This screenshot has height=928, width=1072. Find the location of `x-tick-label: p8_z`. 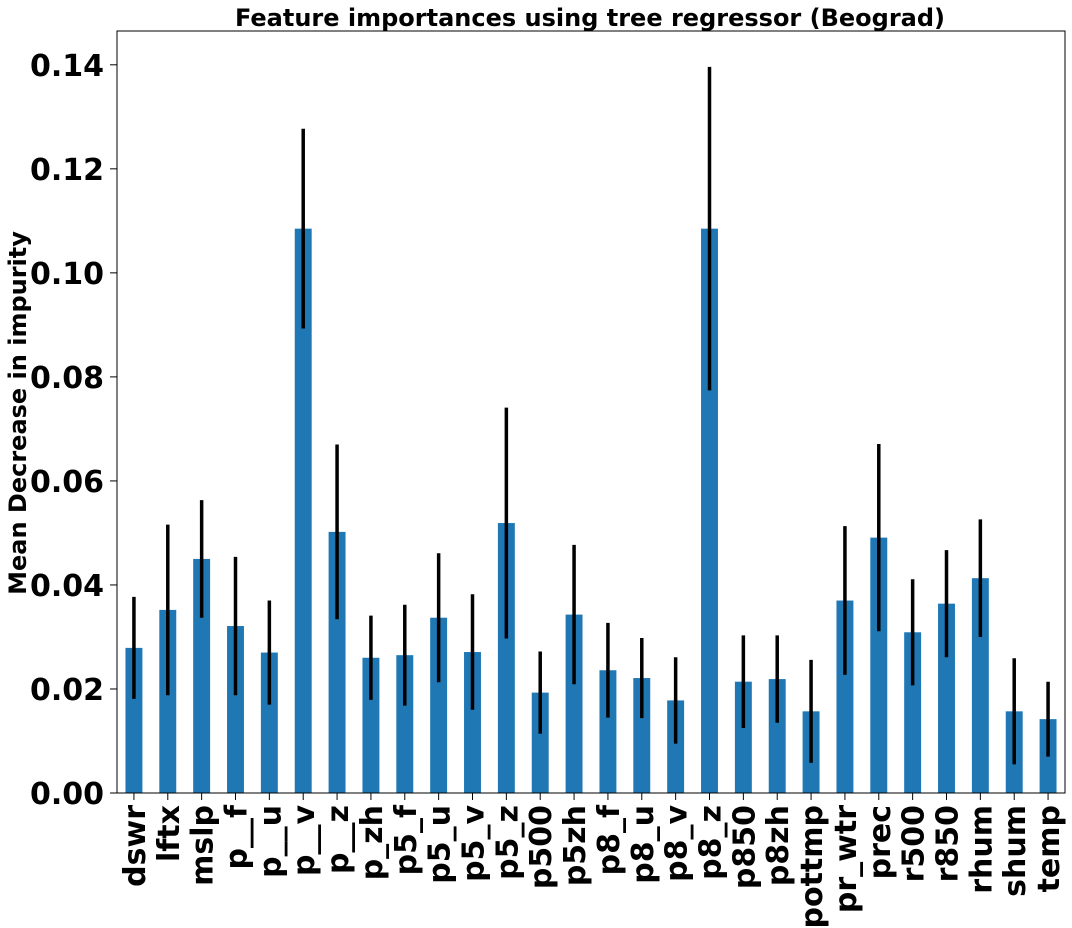

x-tick-label: p8_z is located at coordinates (711, 842).